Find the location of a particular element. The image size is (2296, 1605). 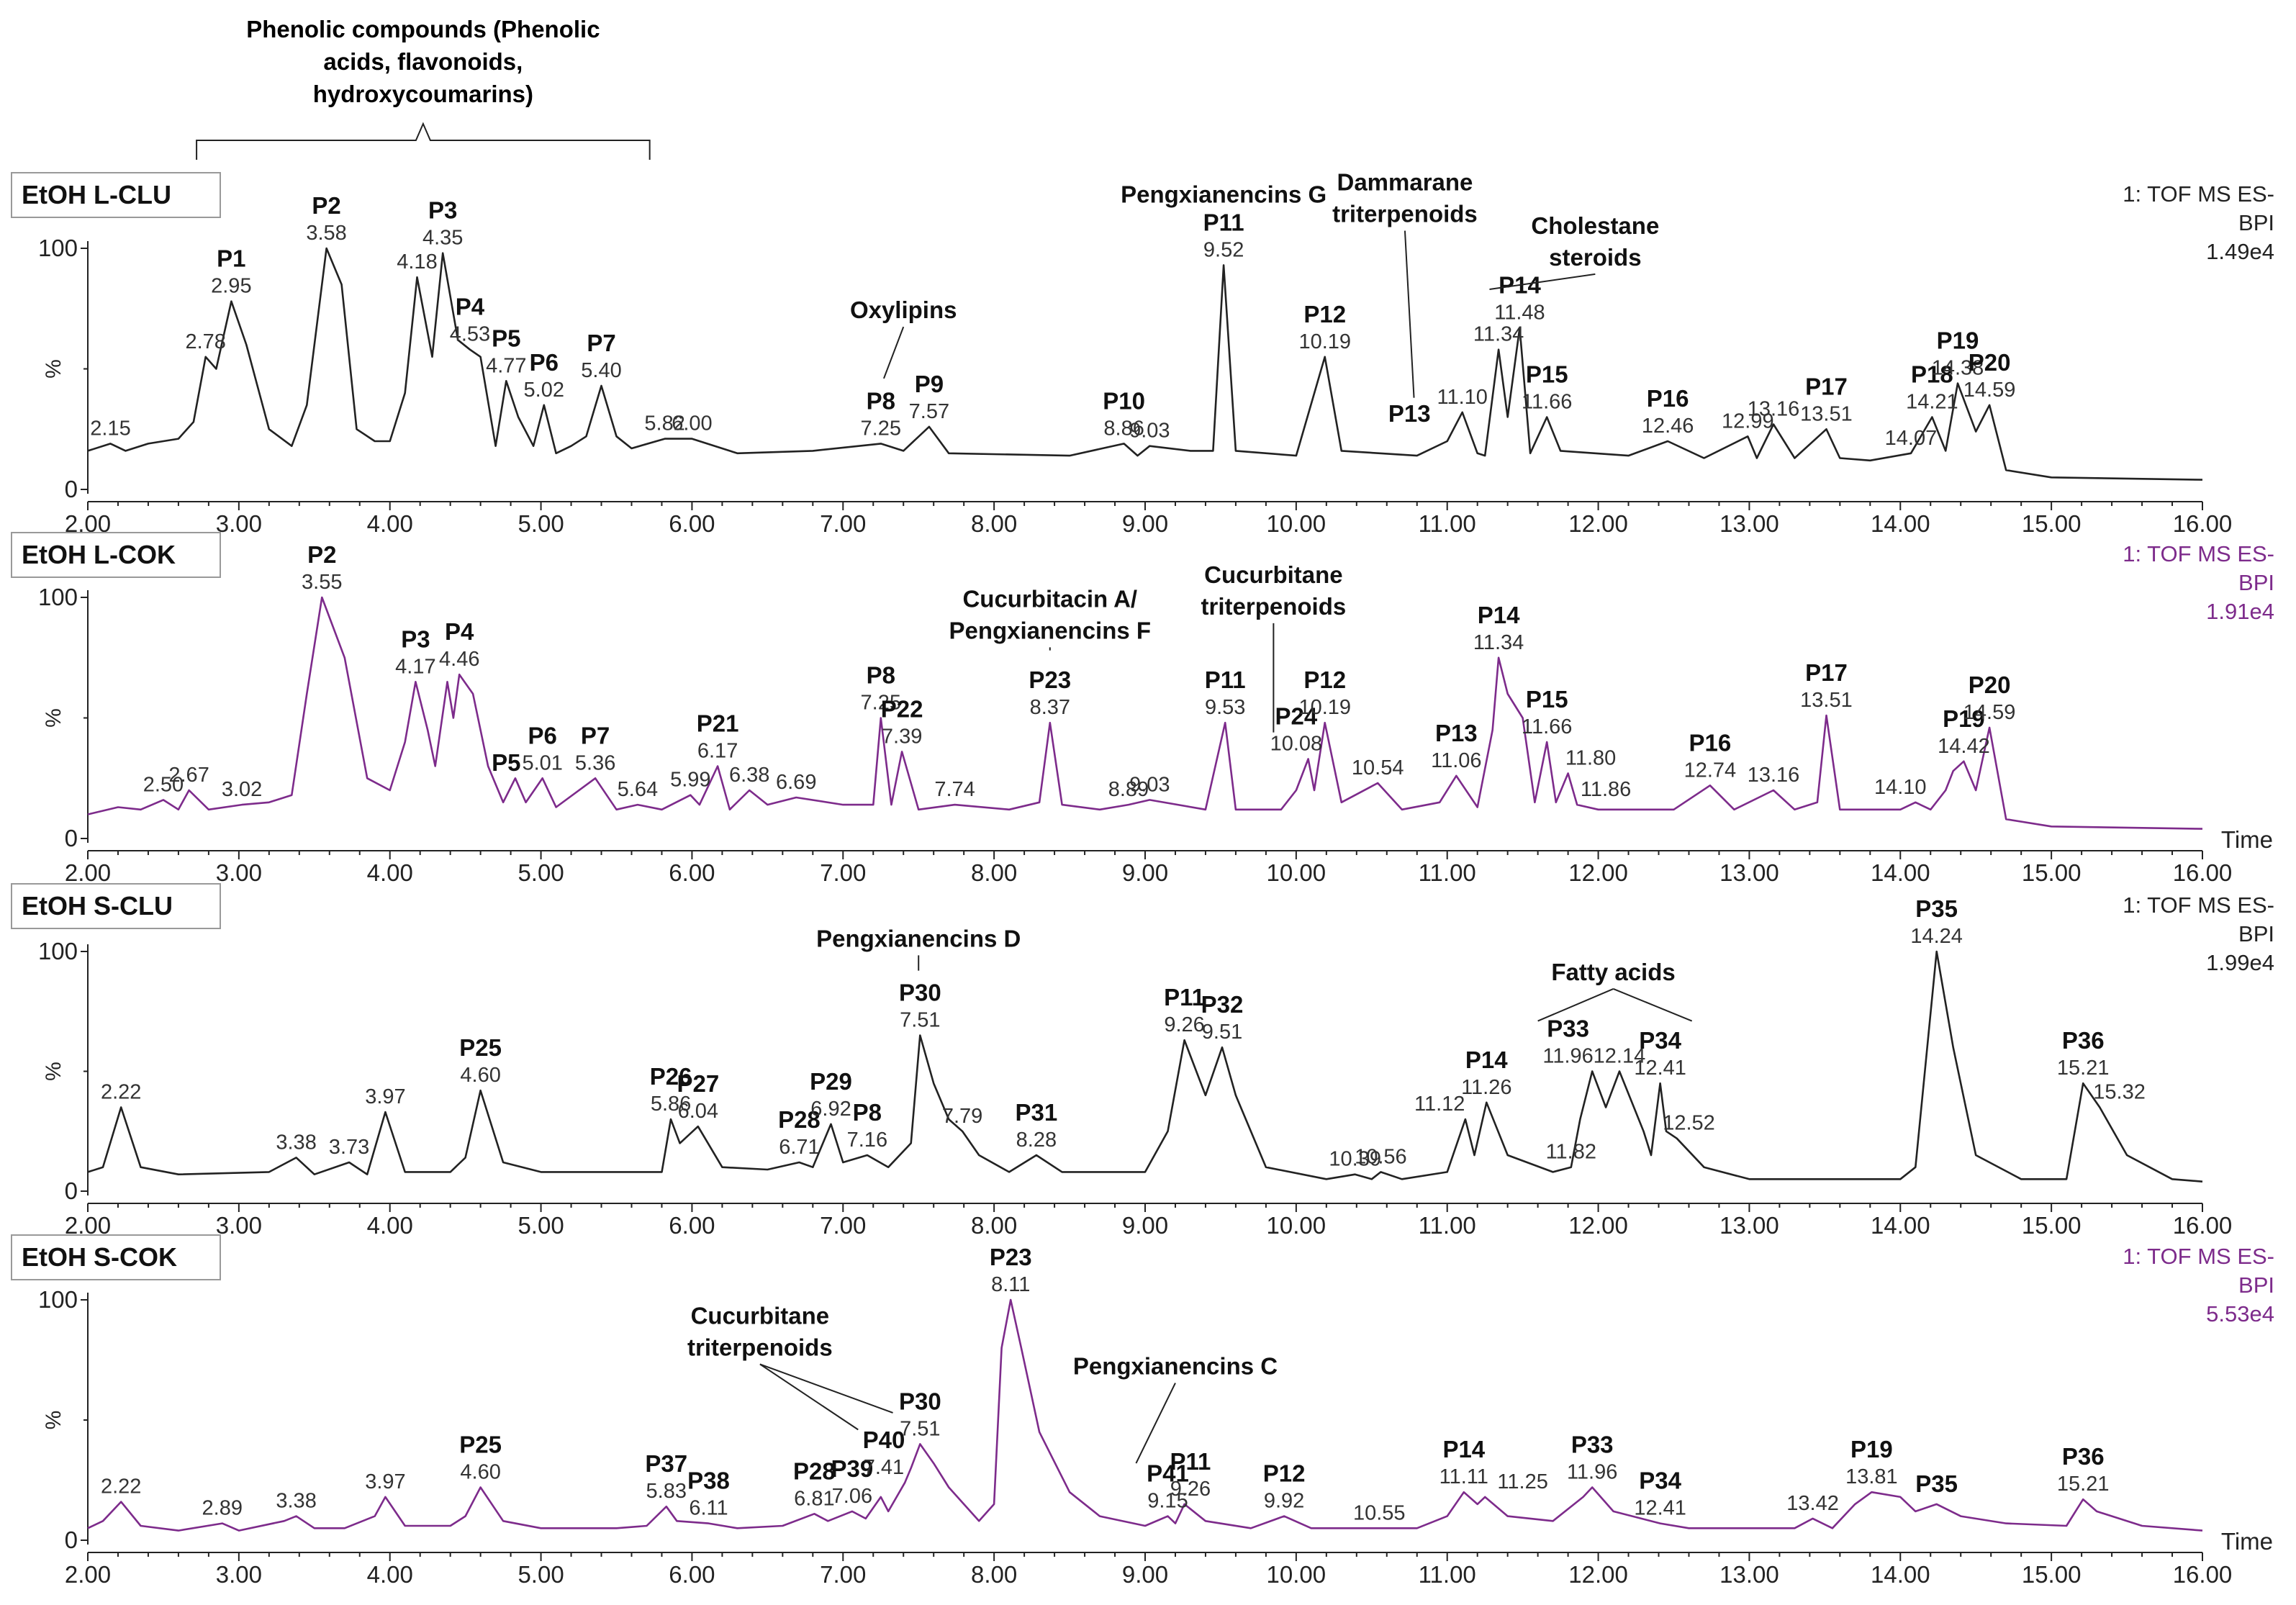

x-tick-label: 16.00 is located at coordinates (2203, 523).